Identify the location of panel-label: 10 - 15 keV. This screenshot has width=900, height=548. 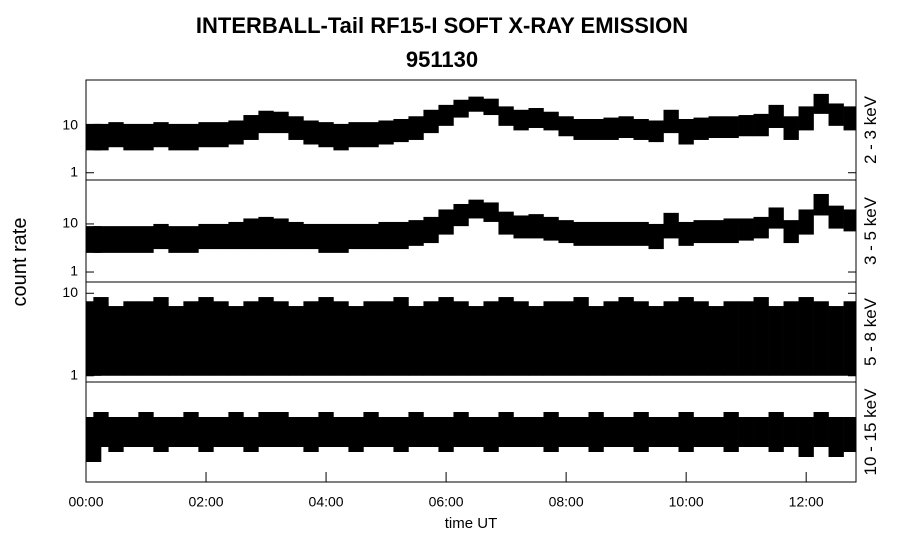
(870, 432).